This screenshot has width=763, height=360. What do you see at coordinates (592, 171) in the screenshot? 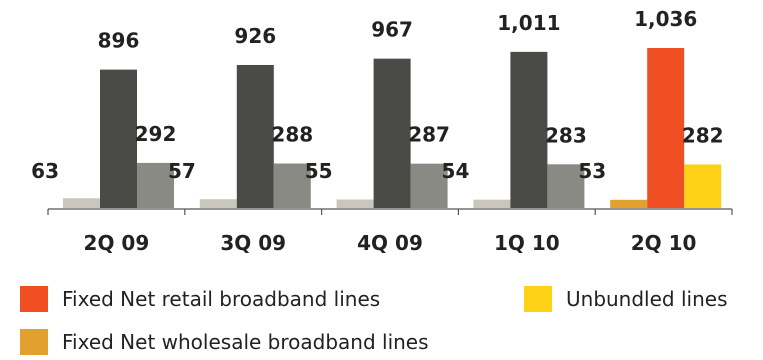
I see `data-label: 53` at bounding box center [592, 171].